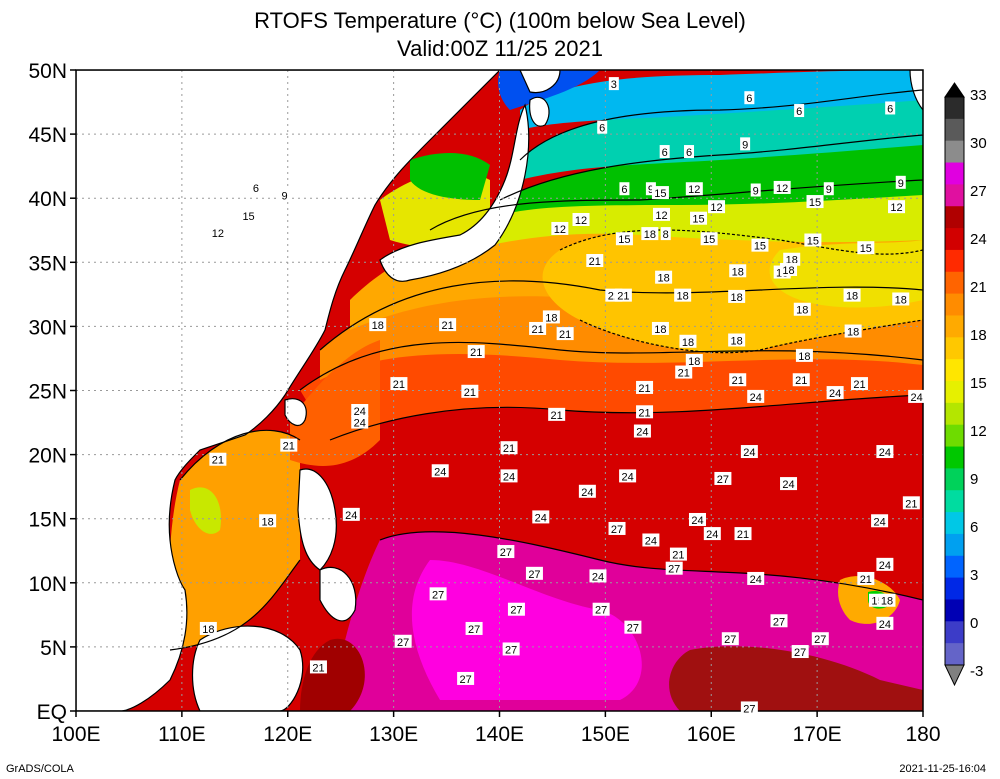 This screenshot has width=1000, height=779. I want to click on y-tick-label: 5N, so click(53, 648).